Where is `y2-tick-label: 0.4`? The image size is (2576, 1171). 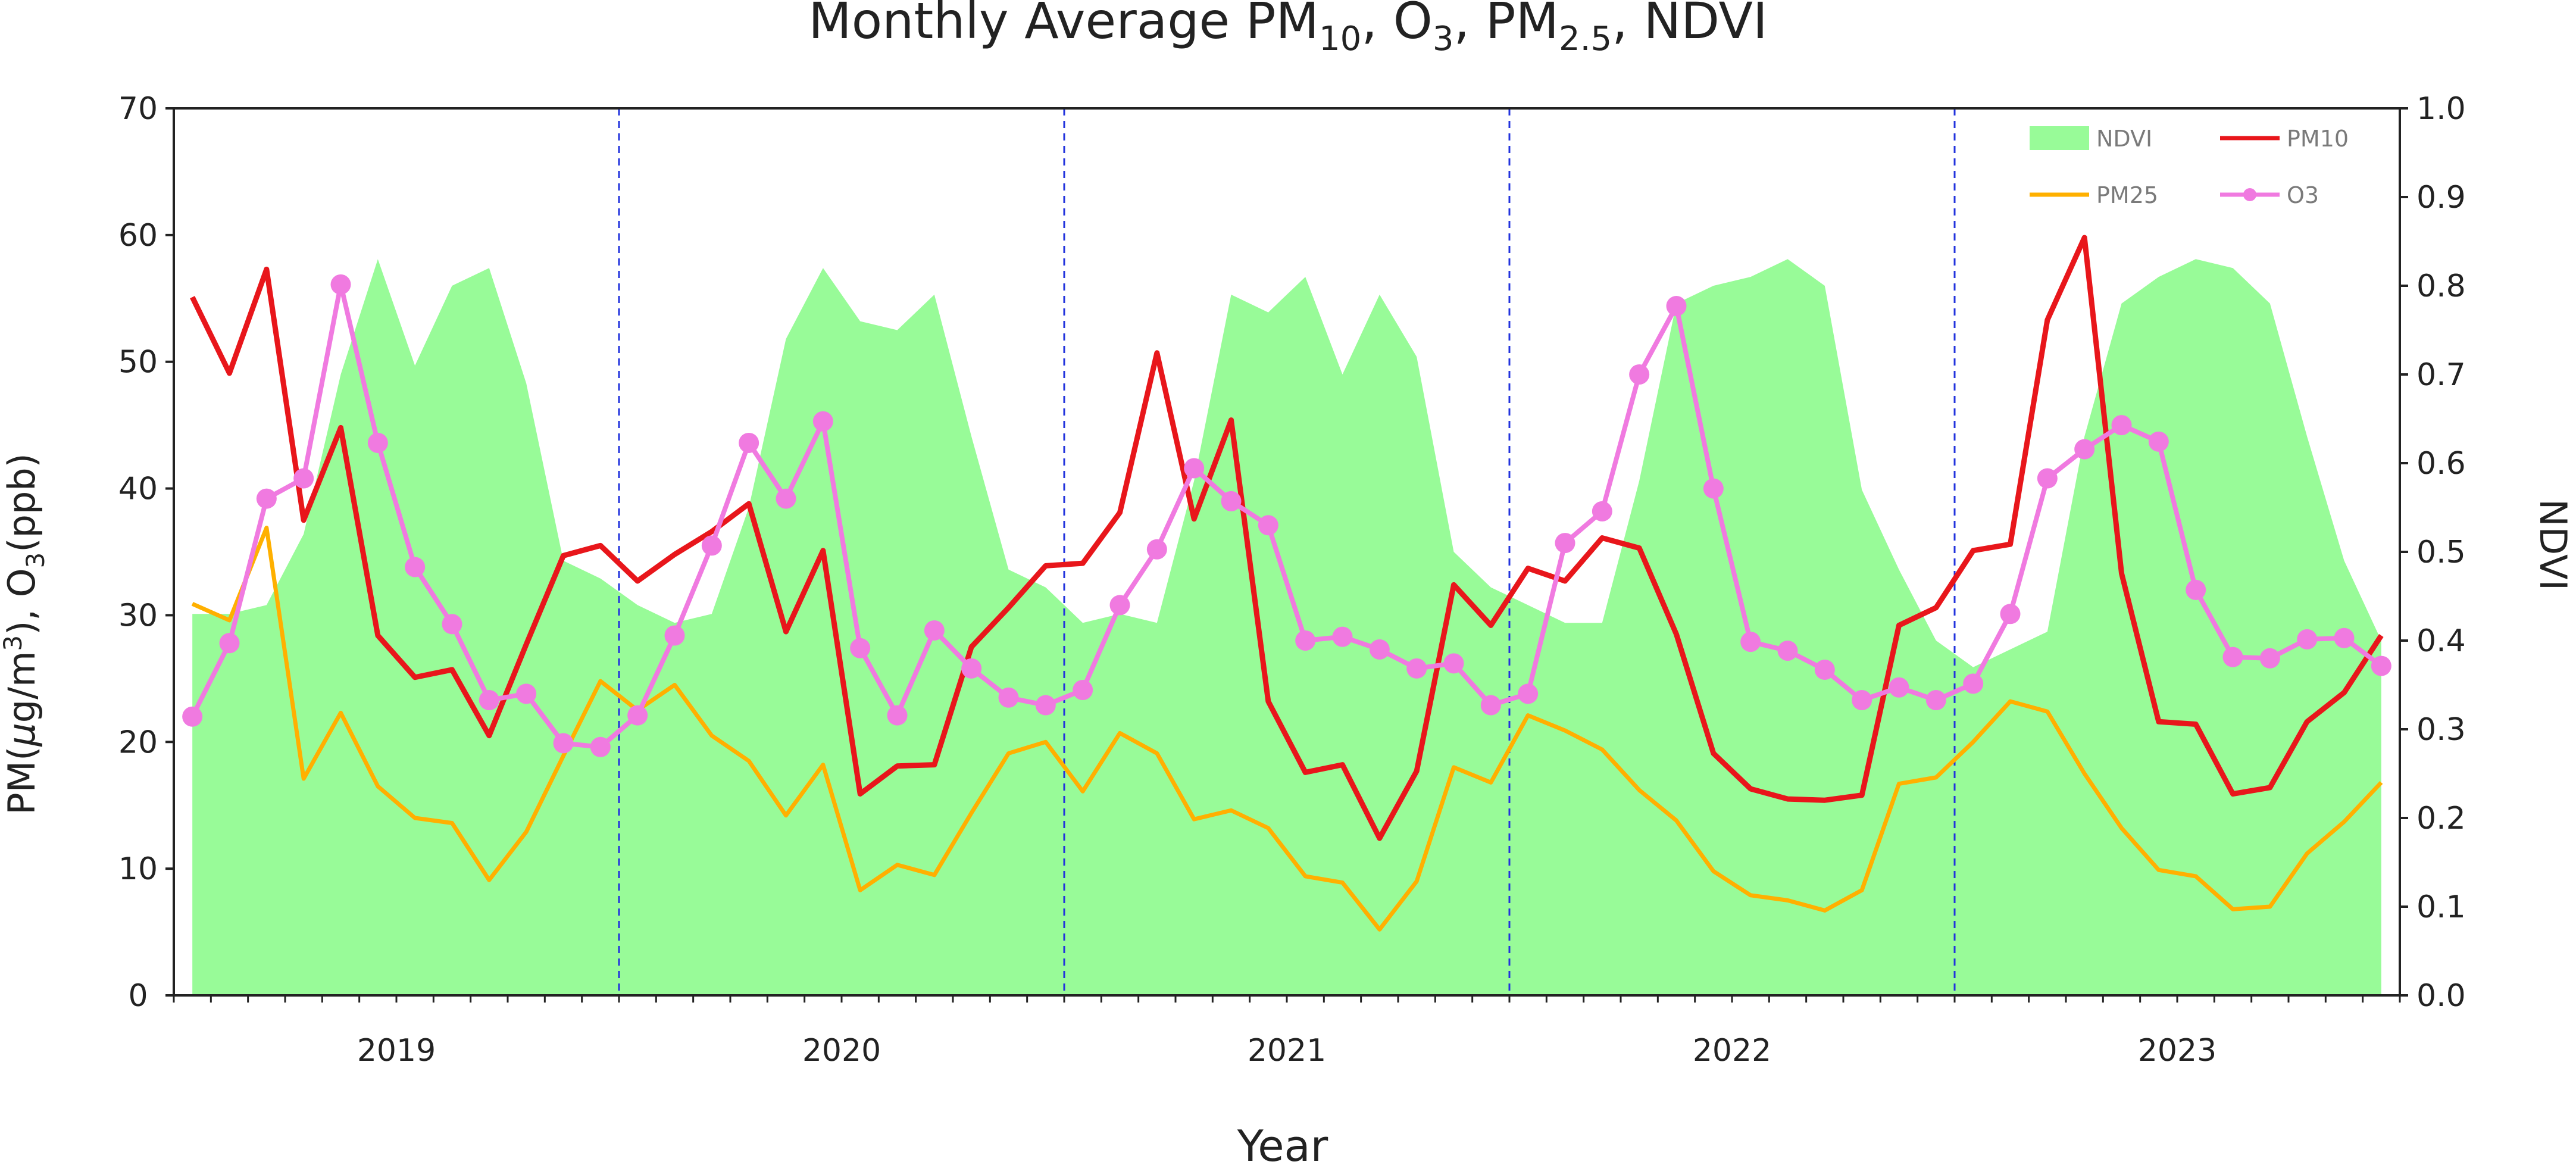 y2-tick-label: 0.4 is located at coordinates (2441, 641).